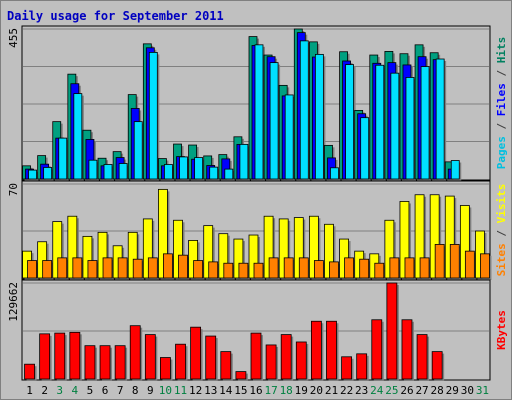 The image size is (512, 403). Describe the element at coordinates (13, 38) in the screenshot. I see `panel-top-max-label: 455` at that location.